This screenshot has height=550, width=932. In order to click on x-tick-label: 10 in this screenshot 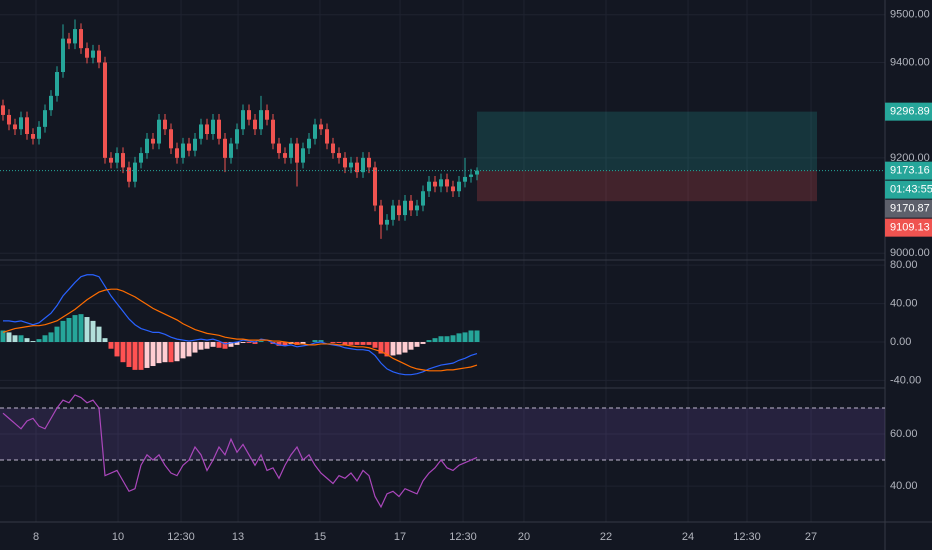, I will do `click(118, 537)`.